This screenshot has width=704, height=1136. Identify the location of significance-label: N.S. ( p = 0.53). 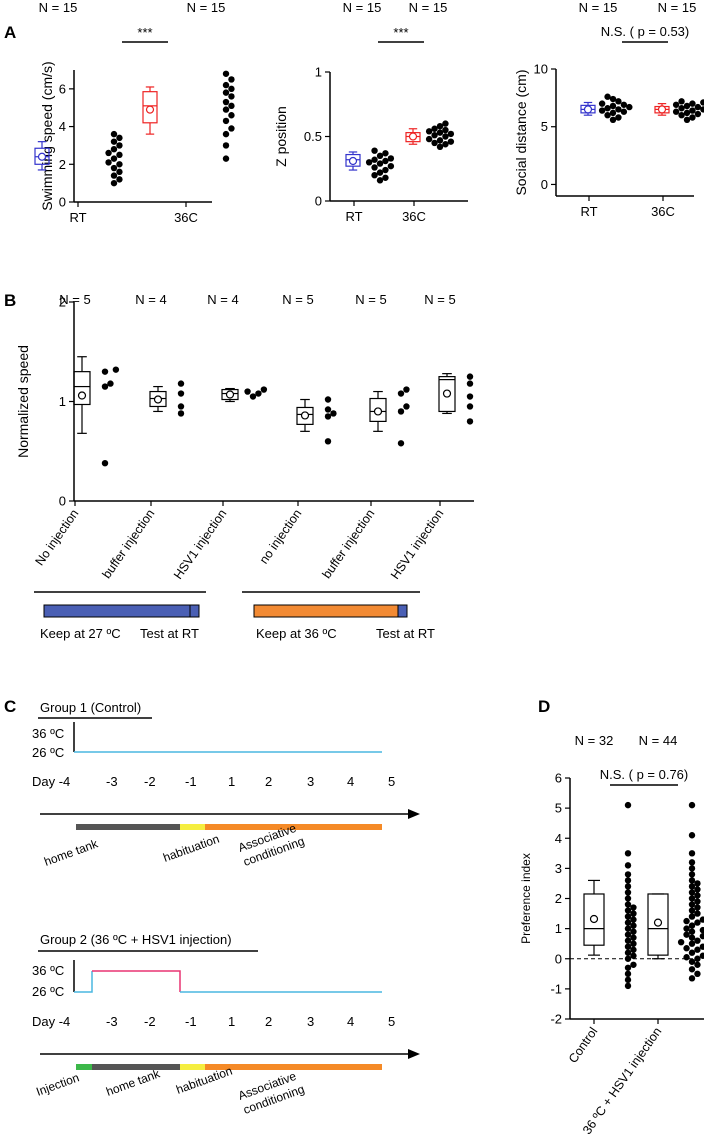
(645, 31).